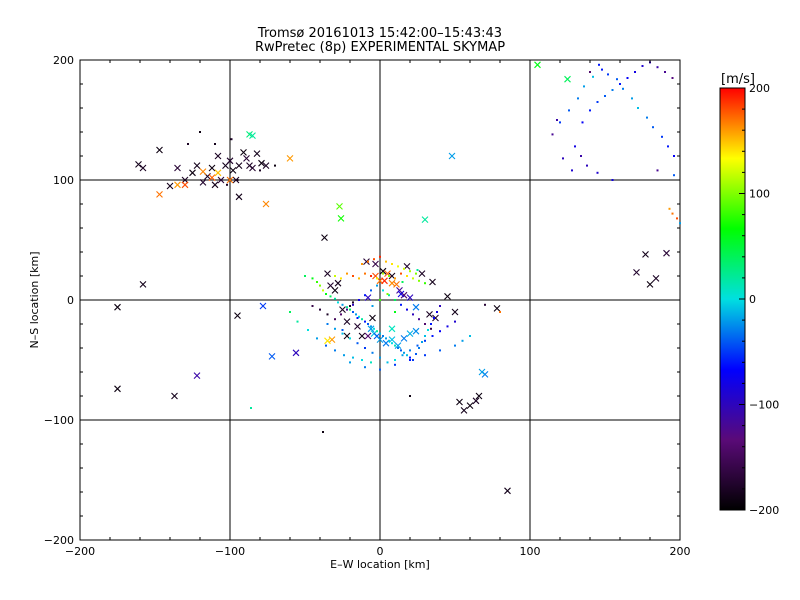 The width and height of the screenshot is (800, 600). Describe the element at coordinates (764, 405) in the screenshot. I see `colorbar-tick-label: −100` at that location.